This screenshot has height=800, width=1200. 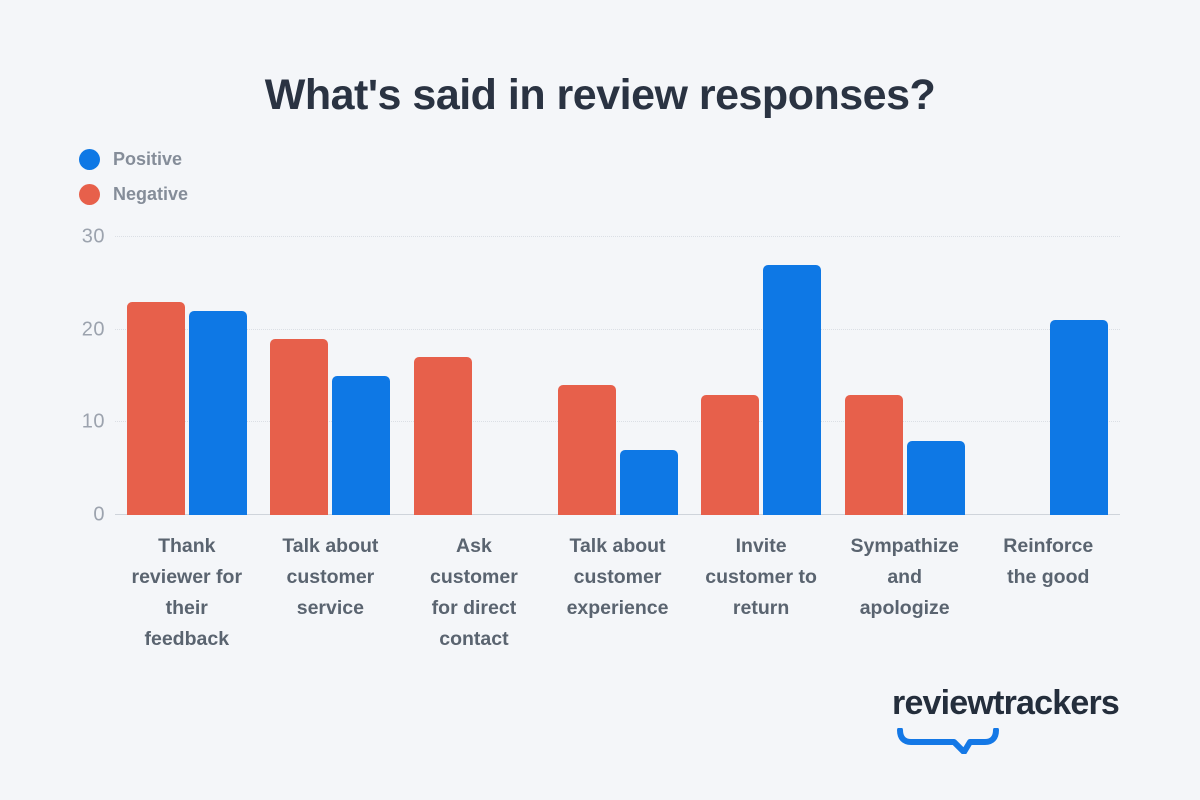 What do you see at coordinates (330, 577) in the screenshot?
I see `x-category-label: Talk about customer service` at bounding box center [330, 577].